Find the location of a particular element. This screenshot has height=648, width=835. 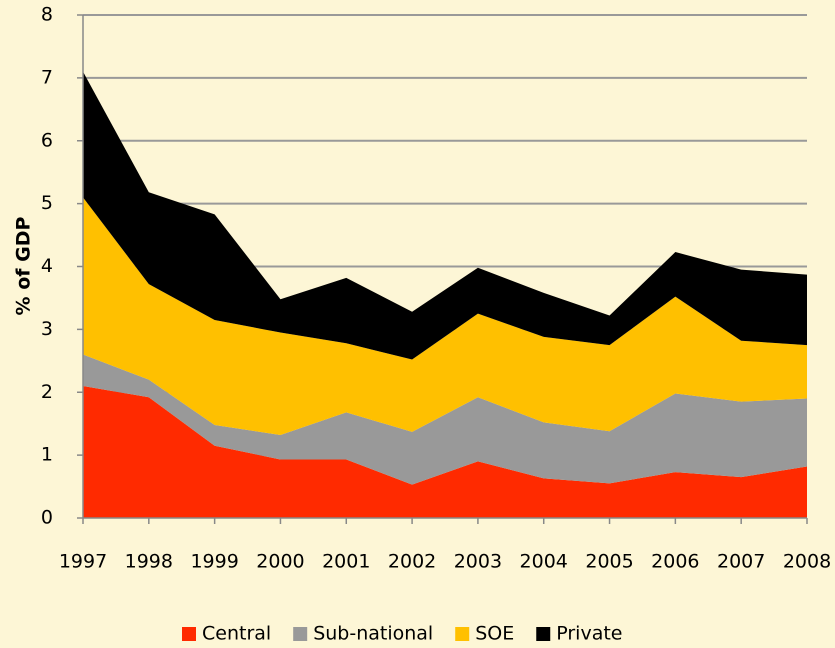

y-tick-label: 4 is located at coordinates (47, 266).